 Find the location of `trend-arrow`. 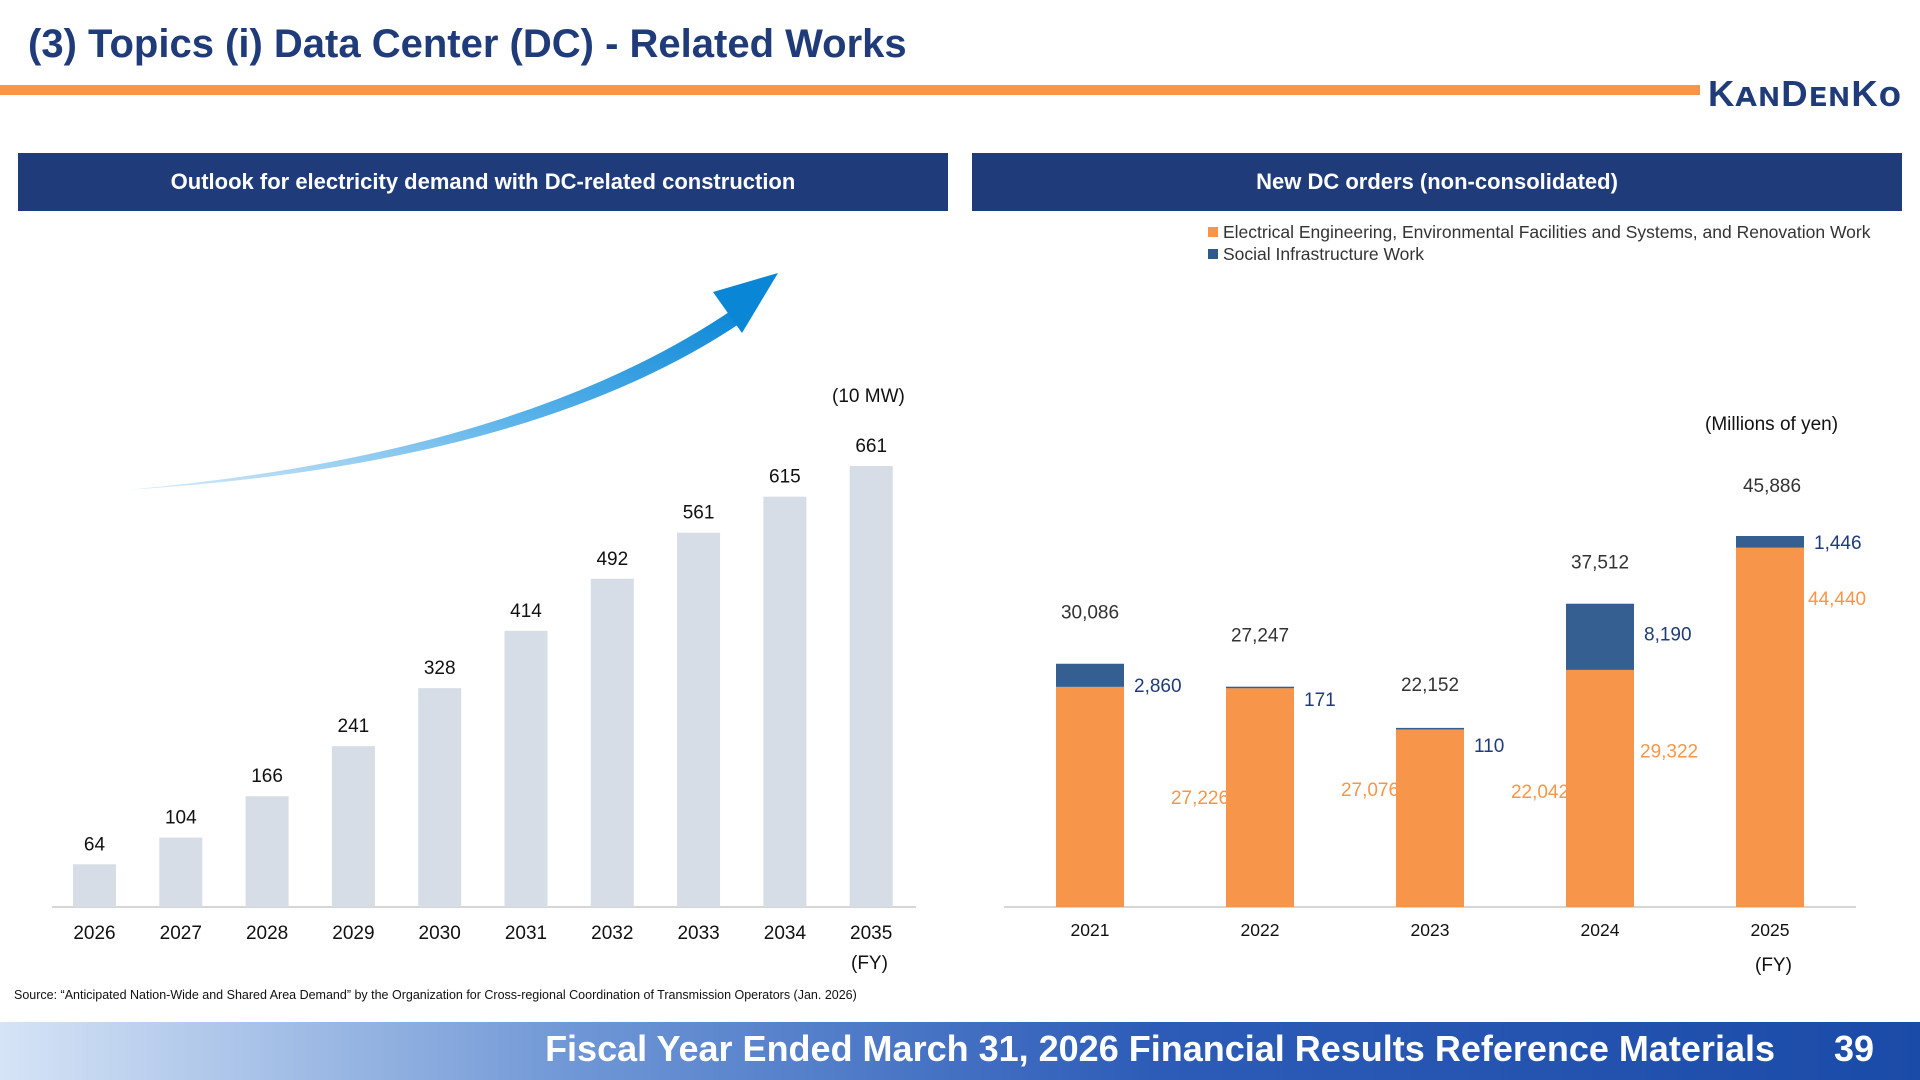

trend-arrow is located at coordinates (451, 381).